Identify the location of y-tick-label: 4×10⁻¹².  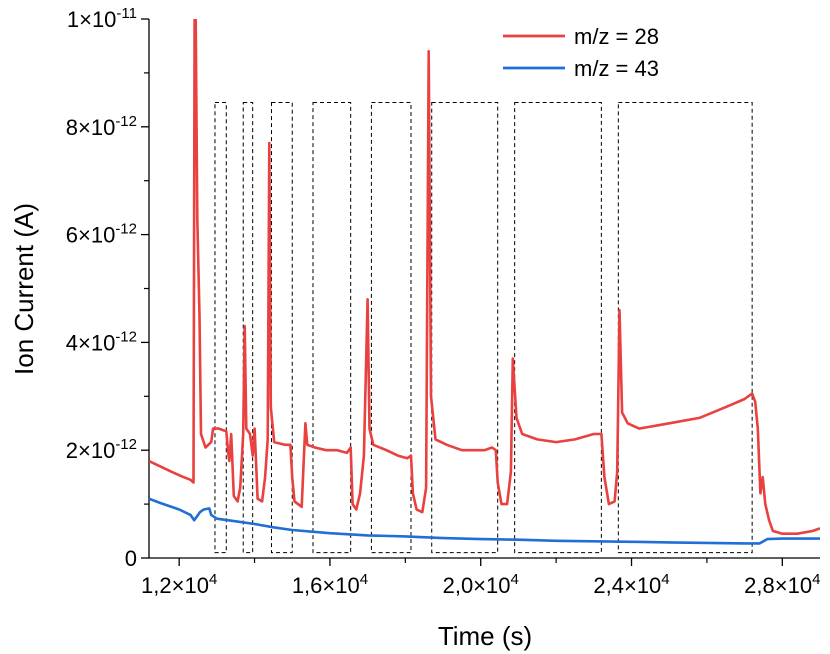
(101, 341).